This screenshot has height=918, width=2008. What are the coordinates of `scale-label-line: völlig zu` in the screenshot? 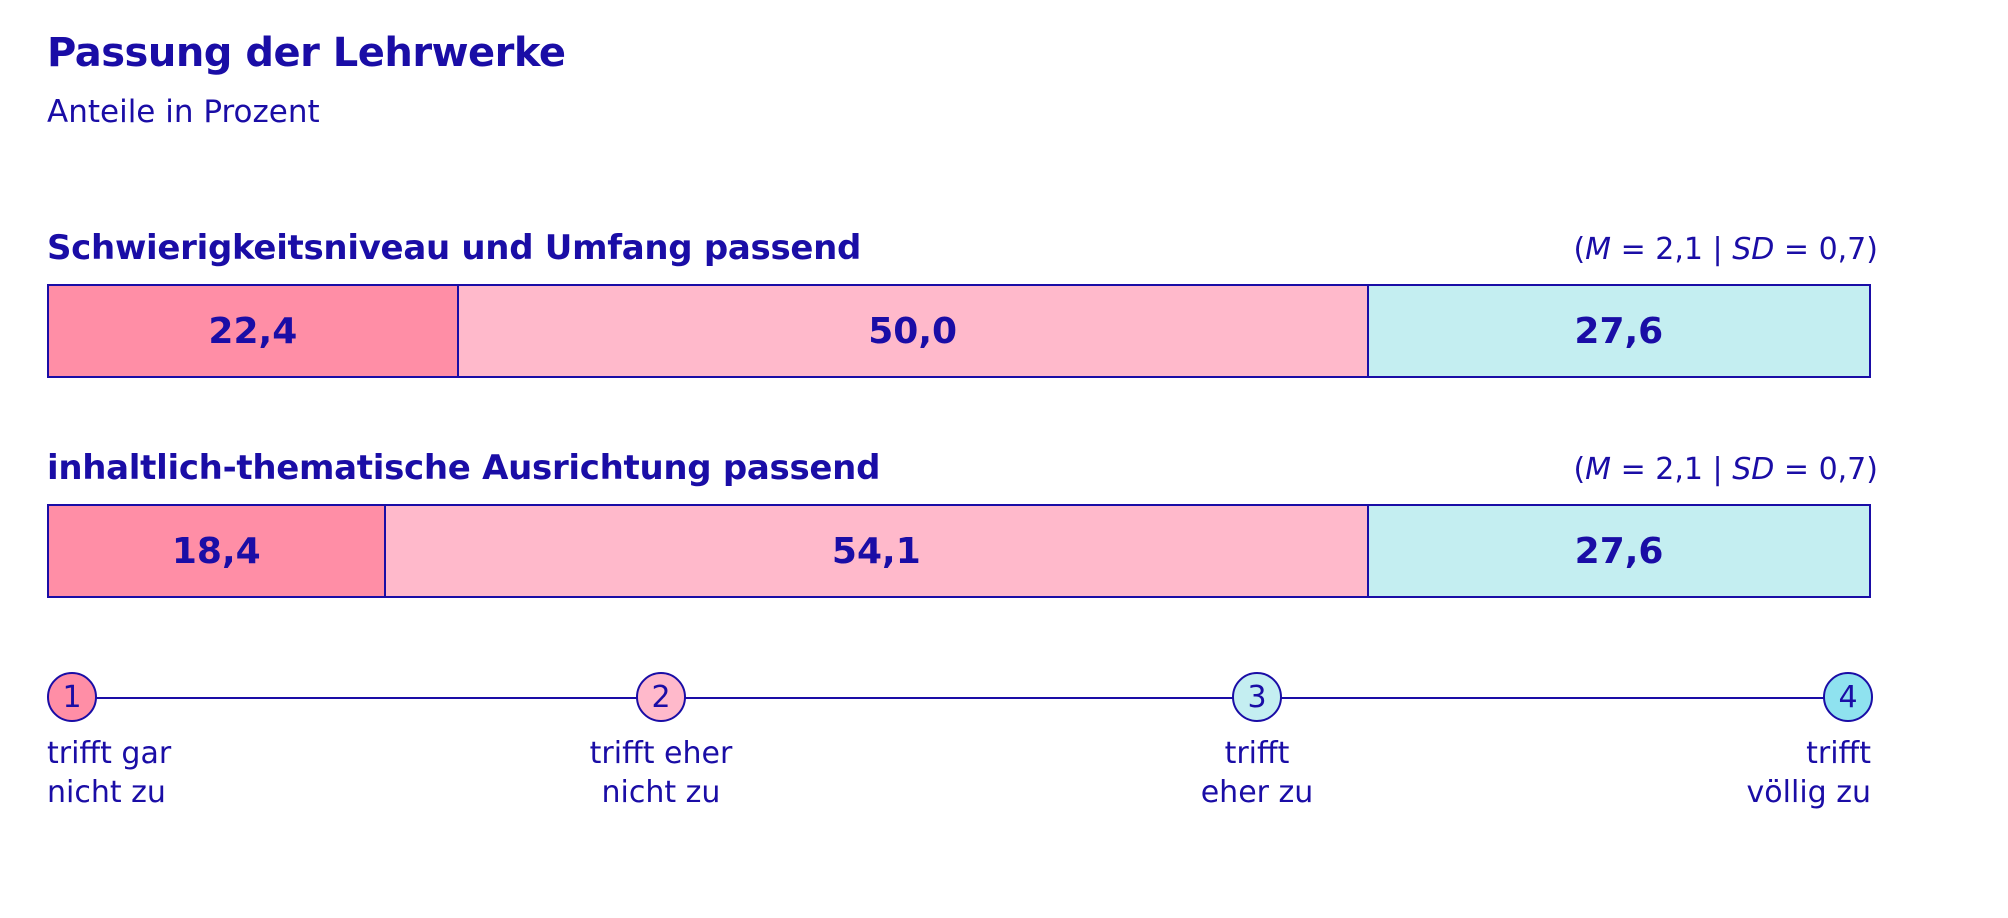 It's located at (1808, 792).